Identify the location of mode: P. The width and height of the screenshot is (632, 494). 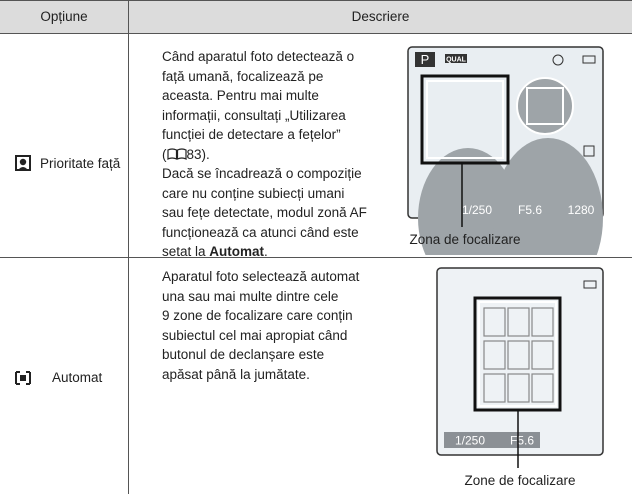
(425, 59).